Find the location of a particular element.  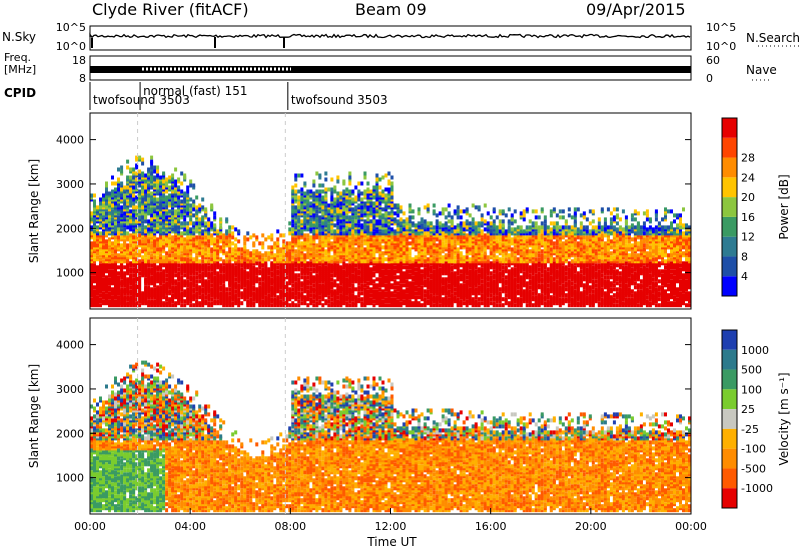

noise-tick-left-bottom: 10^0 is located at coordinates (71, 46).